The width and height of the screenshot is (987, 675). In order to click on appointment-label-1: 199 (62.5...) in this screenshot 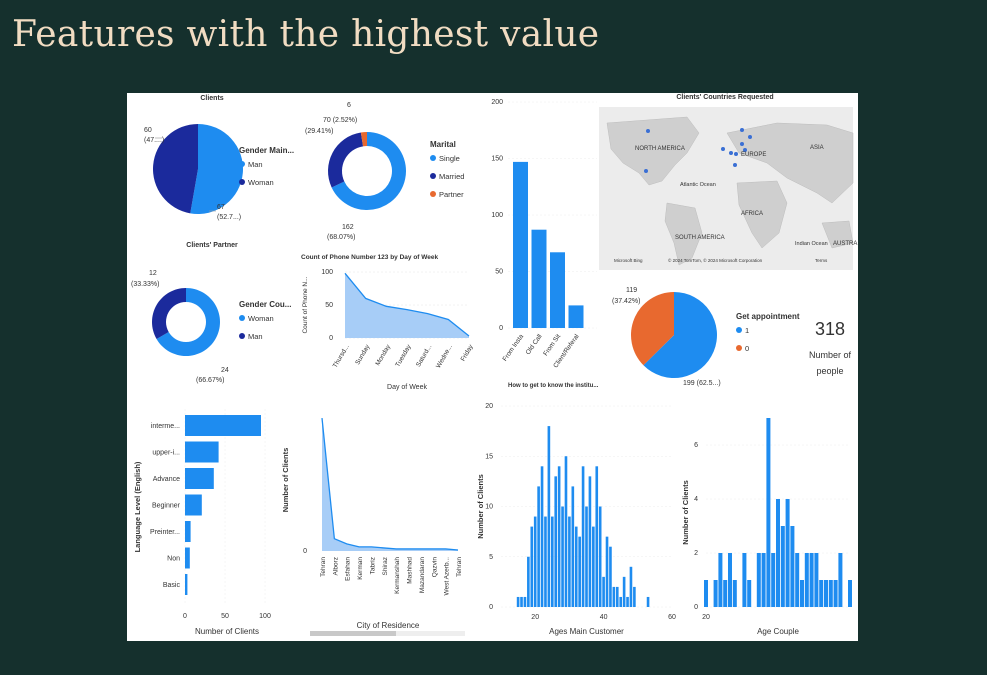, I will do `click(702, 383)`.